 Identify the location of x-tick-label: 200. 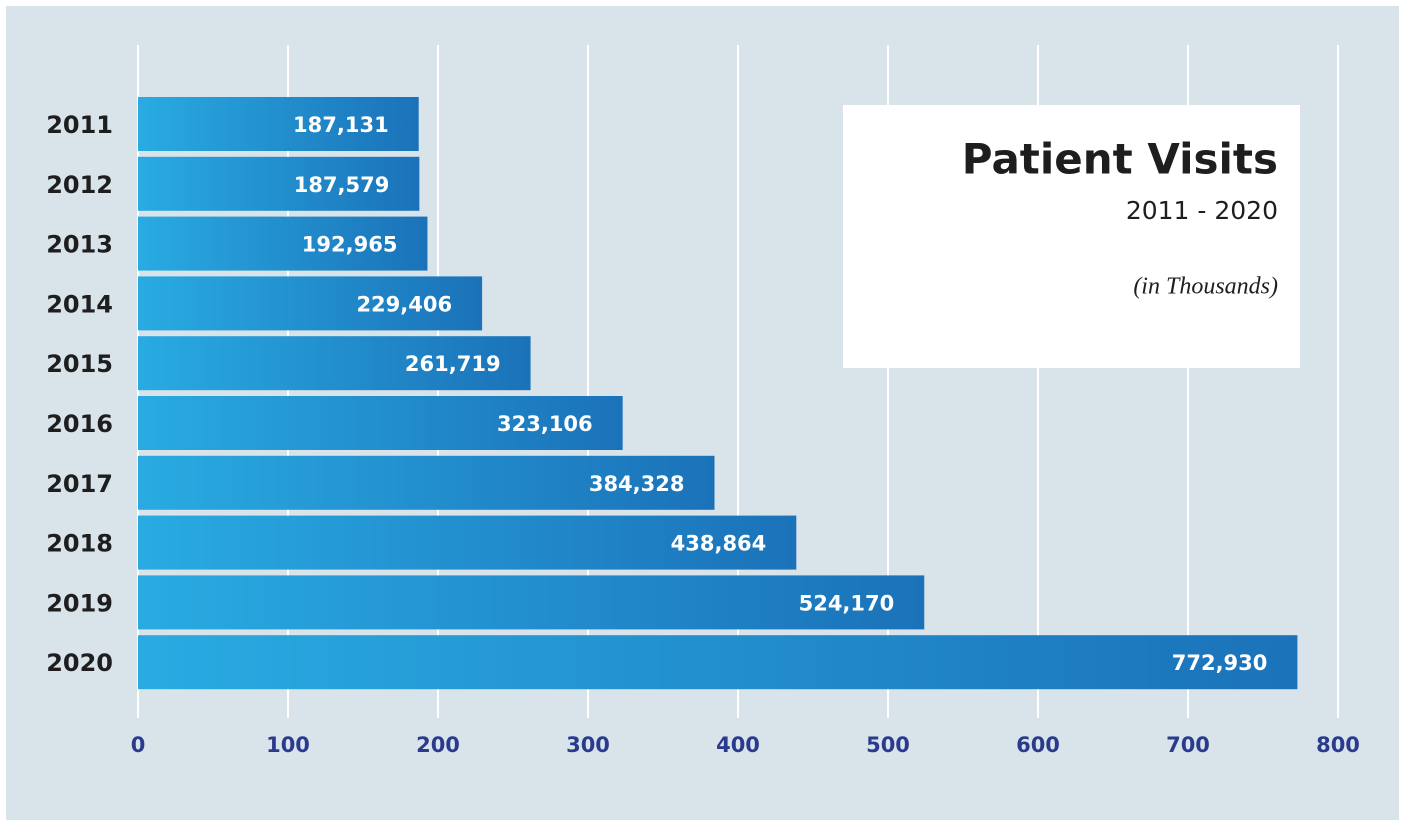
(438, 745).